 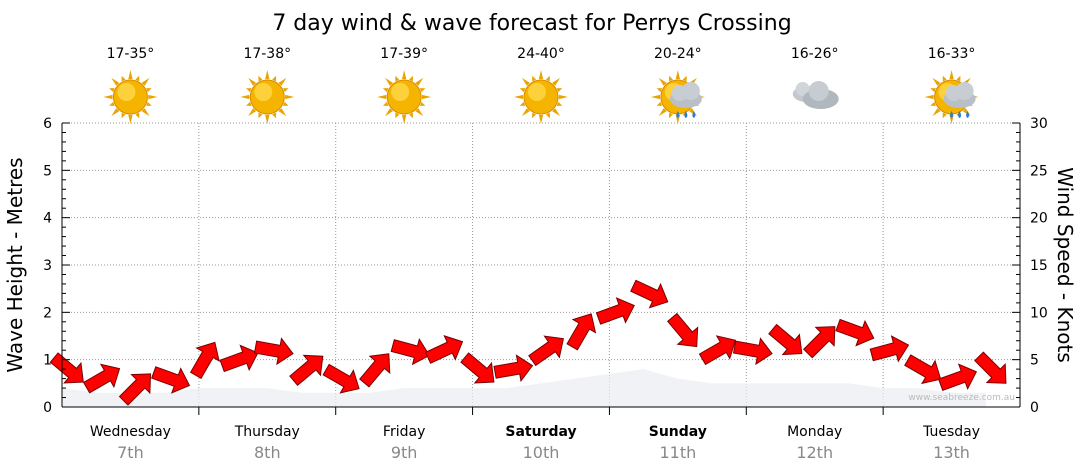 What do you see at coordinates (540, 432) in the screenshot?
I see `day-label: Saturday` at bounding box center [540, 432].